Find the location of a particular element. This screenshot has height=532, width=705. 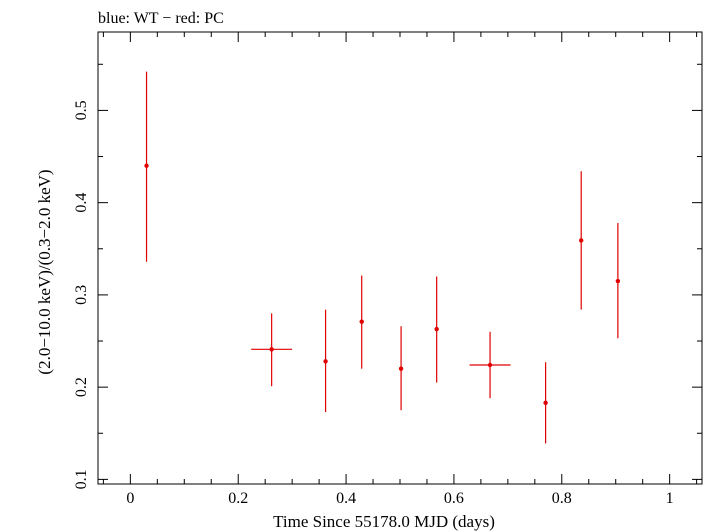

x-tick-label: 0.4 is located at coordinates (346, 498).